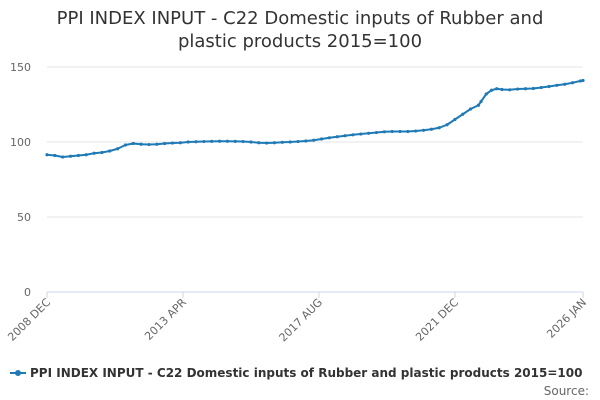 This screenshot has height=400, width=600. I want to click on x-axis: 2008 DEC 2013 APR 2017 AUG 2021 DEC 2026 JAN, so click(297, 318).